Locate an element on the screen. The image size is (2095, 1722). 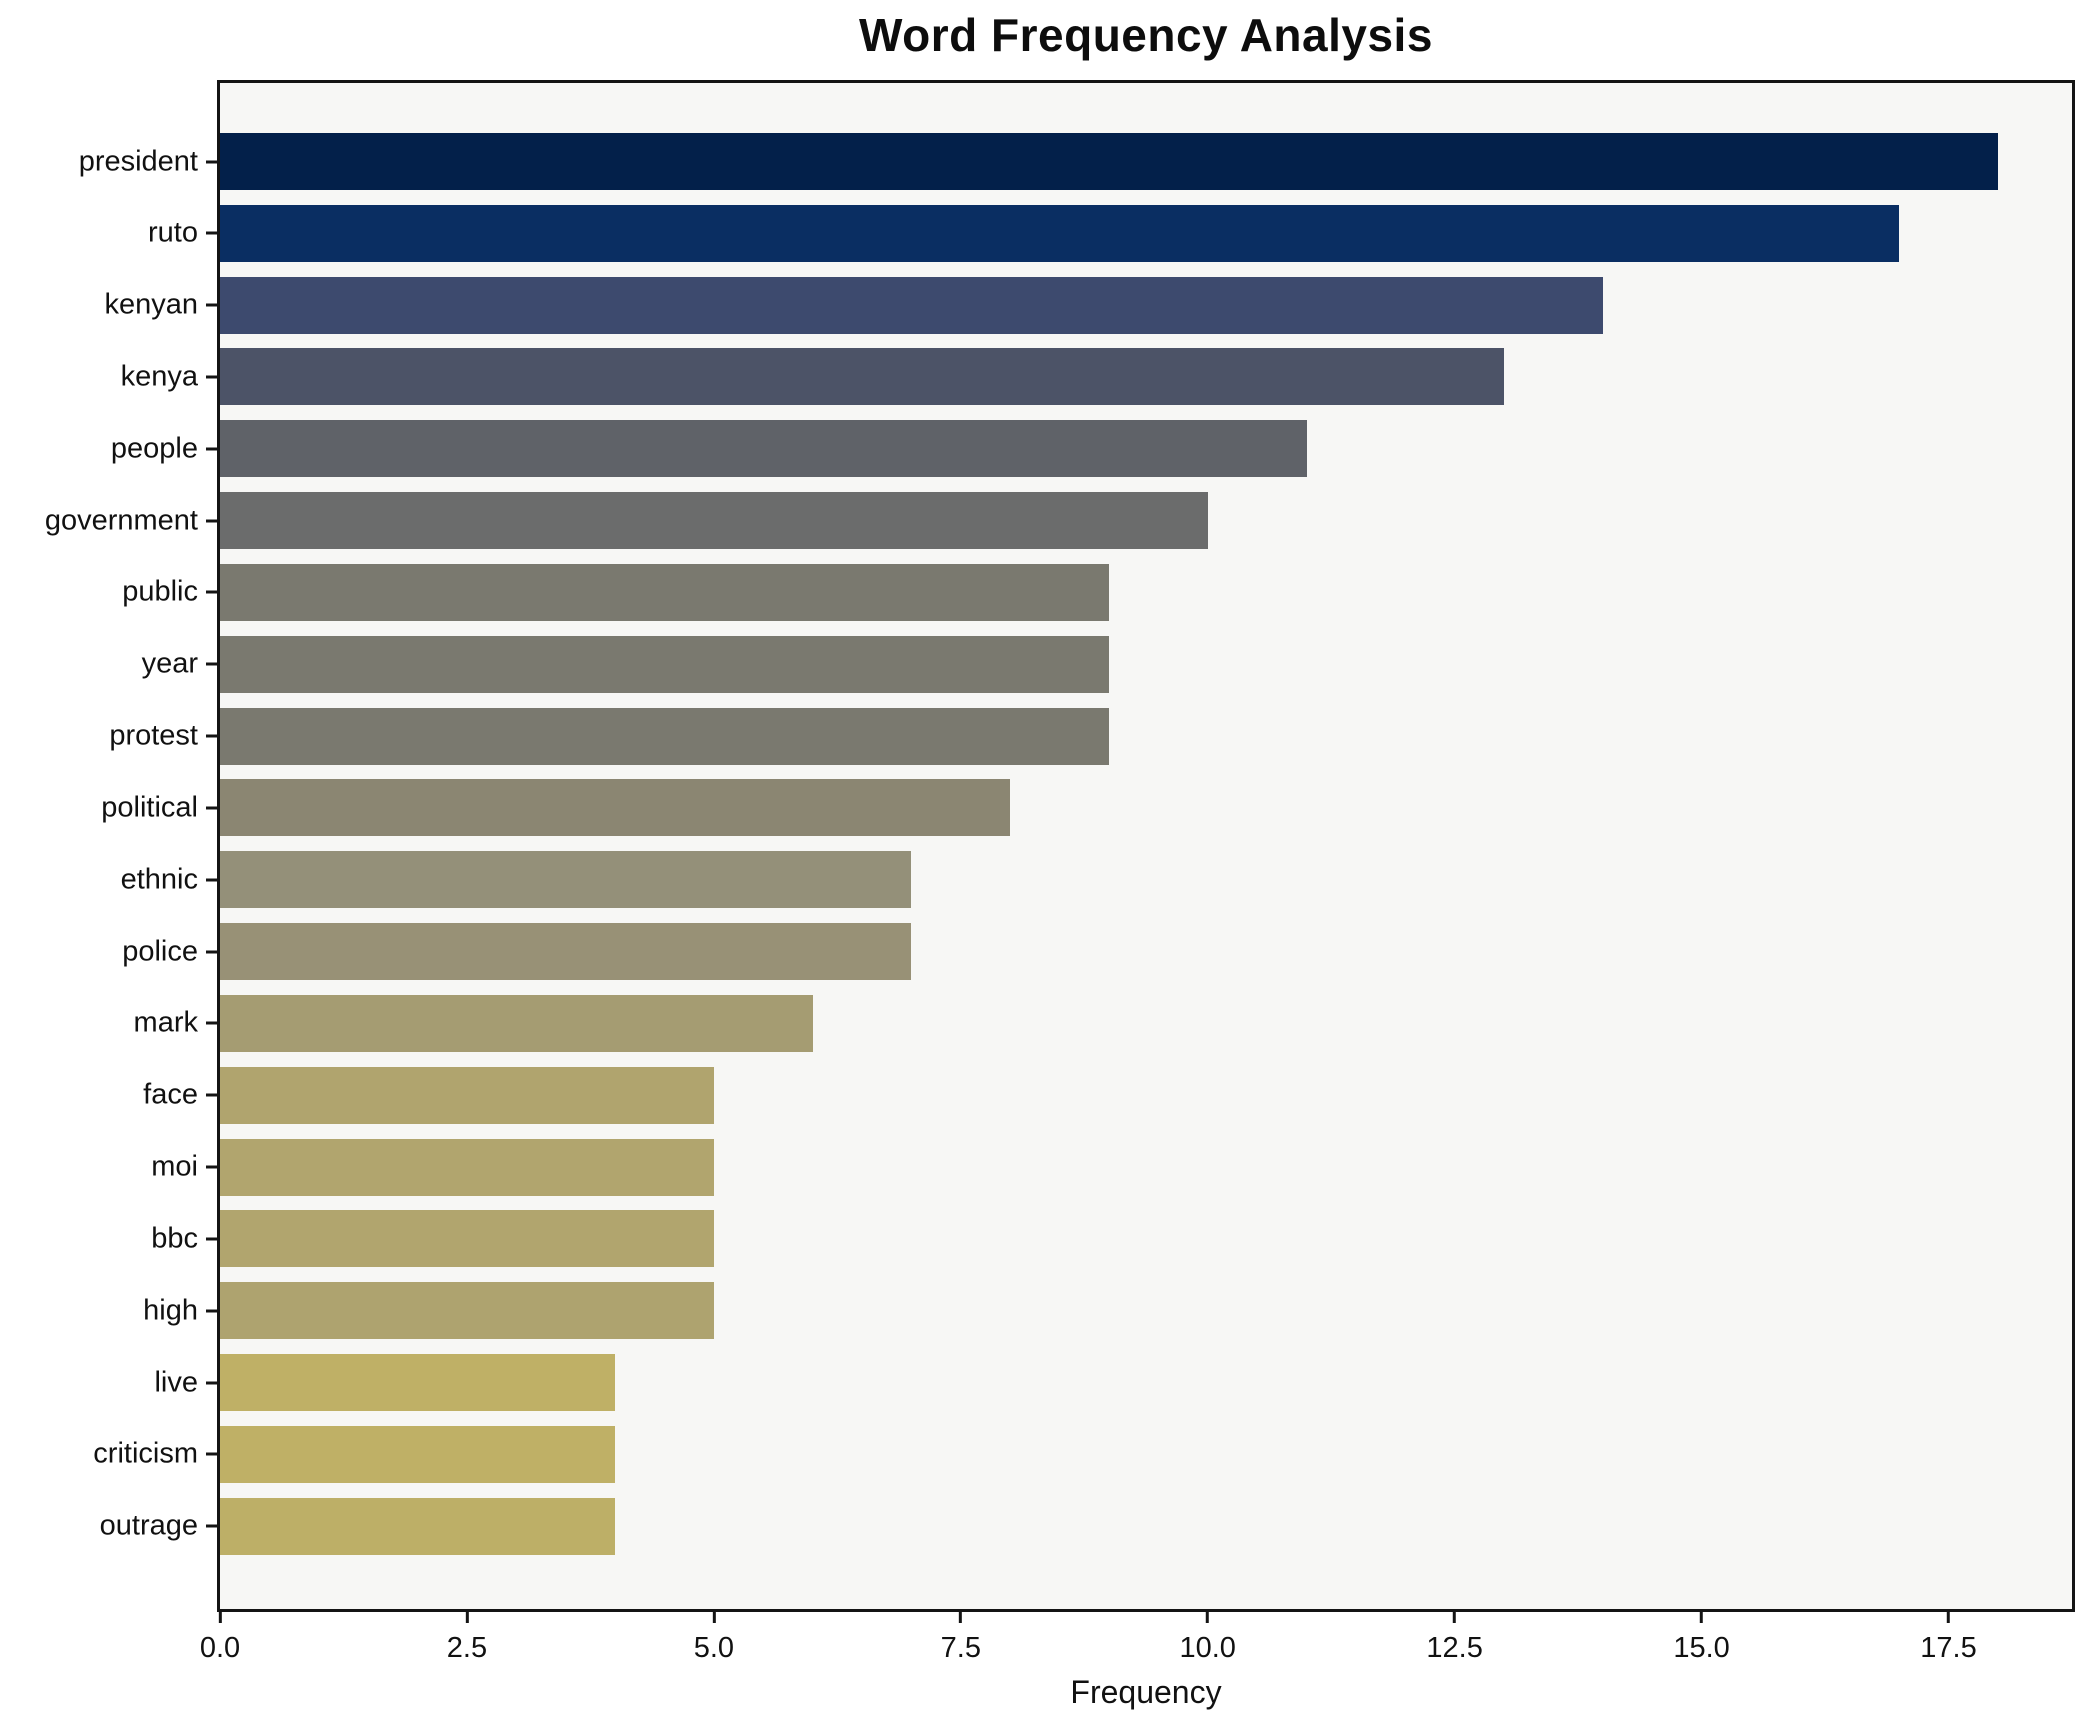
x-axis-label: Frequency is located at coordinates (1146, 1692).